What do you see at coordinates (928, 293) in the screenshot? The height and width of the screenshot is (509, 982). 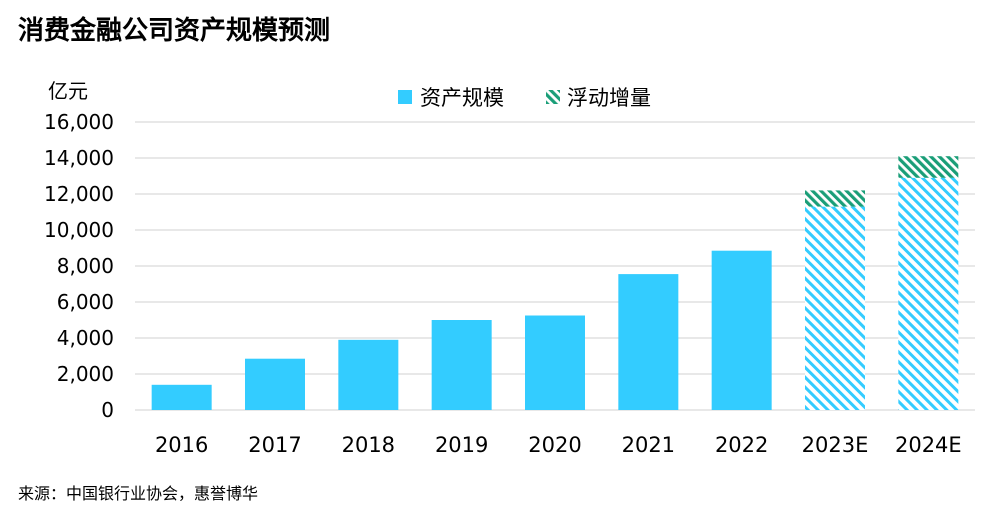 I see `bar-asset-scale-2024E` at bounding box center [928, 293].